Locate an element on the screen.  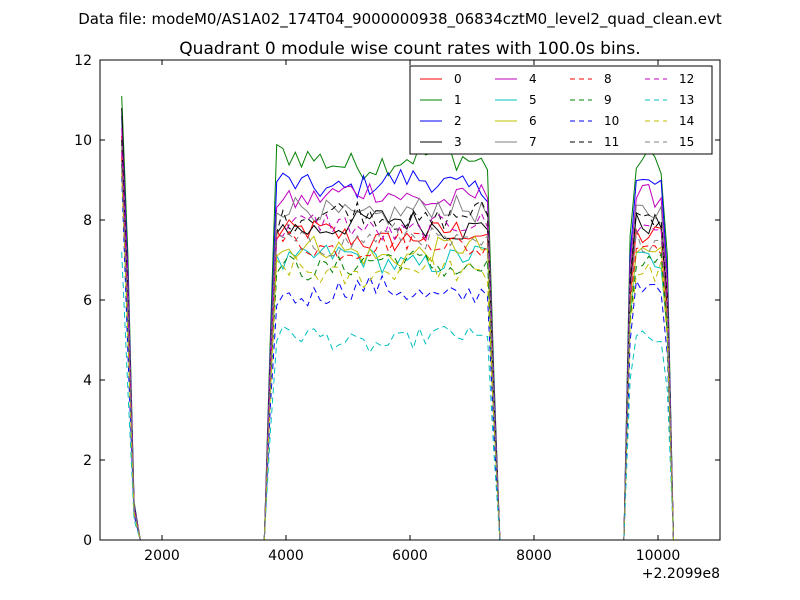
legend-entry-14: 14 is located at coordinates (669, 121).